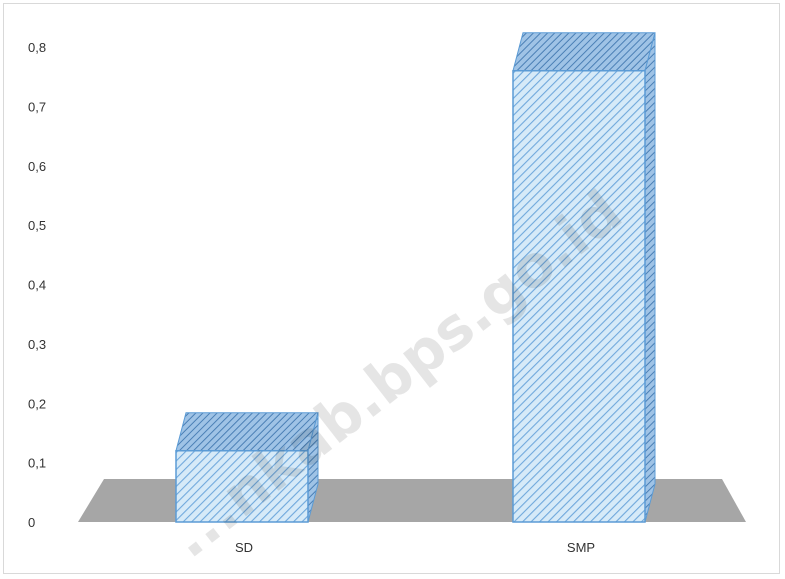 The height and width of the screenshot is (579, 785). What do you see at coordinates (37, 344) in the screenshot?
I see `y-tick-label: 0,3` at bounding box center [37, 344].